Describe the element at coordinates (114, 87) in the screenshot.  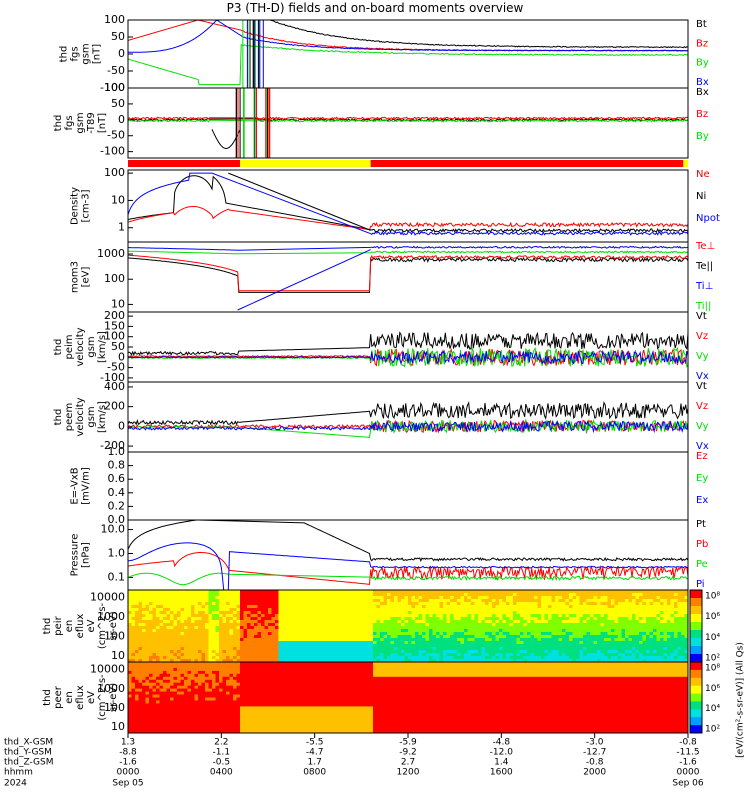
I see `yticklabel-fgs_db-0: 100` at that location.